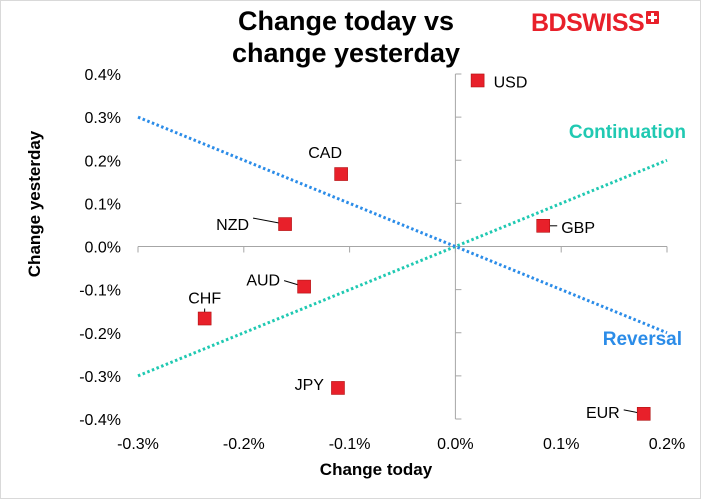  What do you see at coordinates (310, 385) in the screenshot?
I see `point-label-jpy: JPY` at bounding box center [310, 385].